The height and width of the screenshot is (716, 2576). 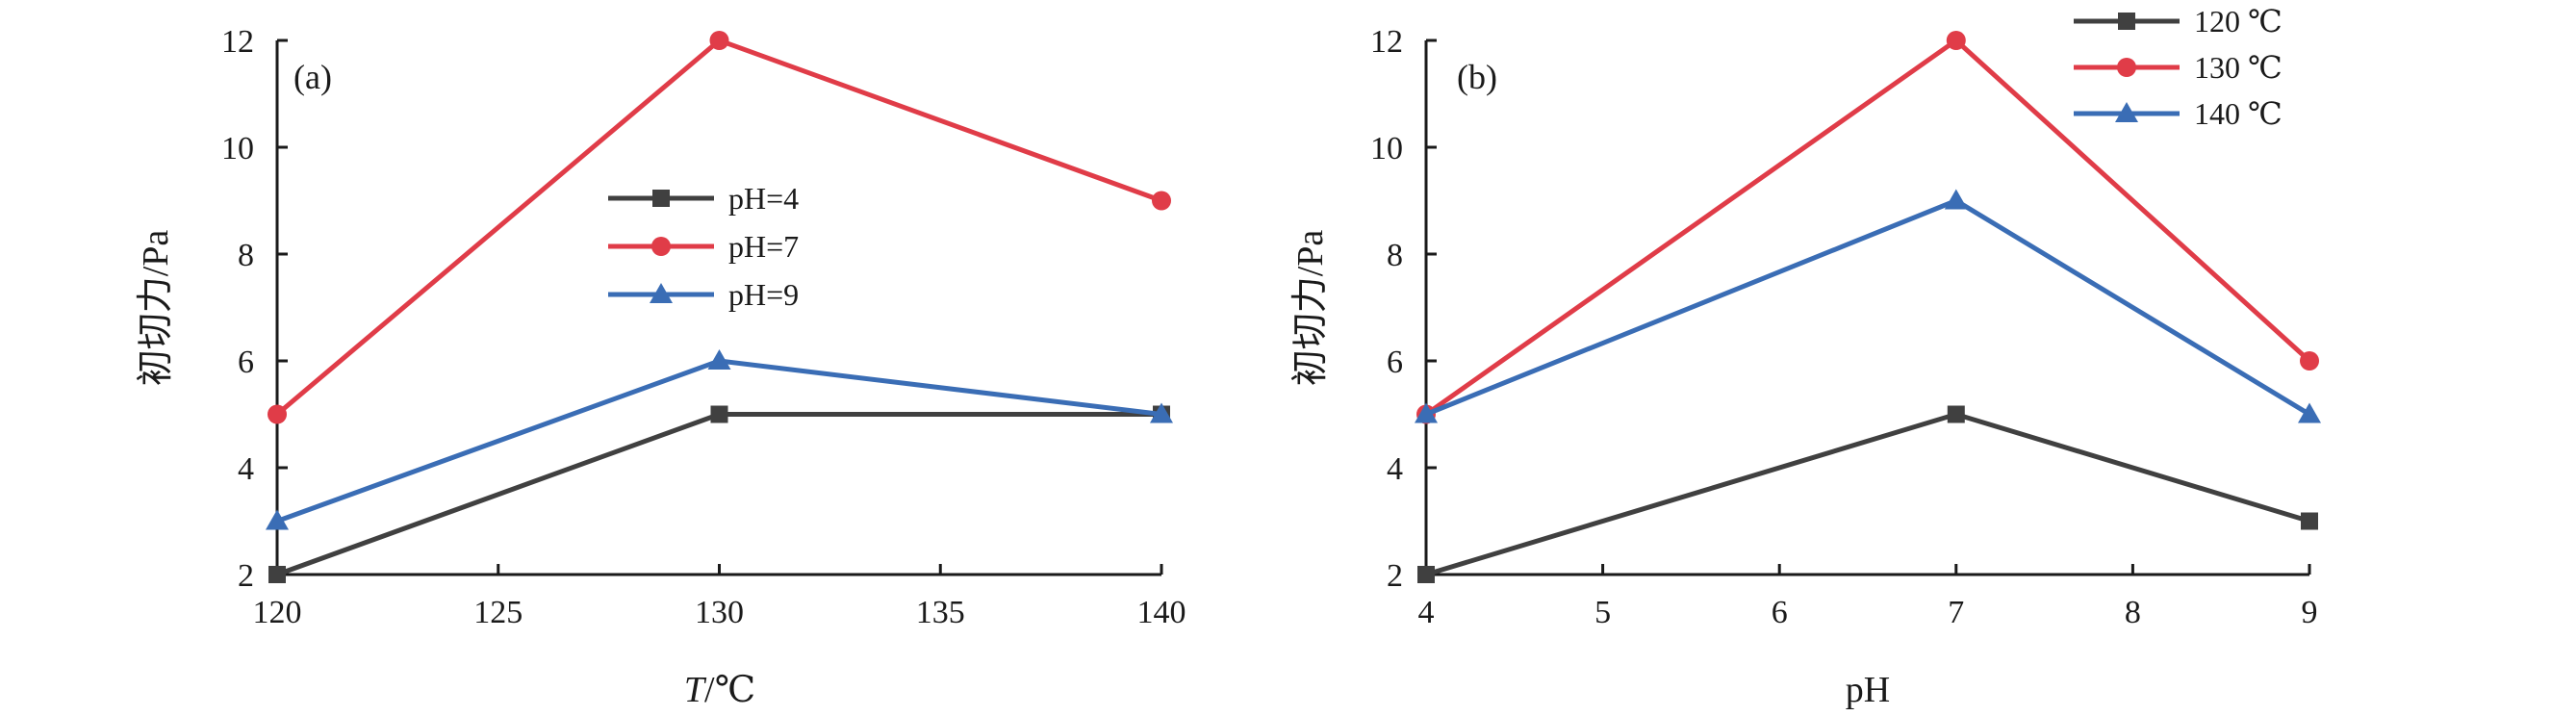 What do you see at coordinates (1868, 690) in the screenshot?
I see `x-axis-title-b: pH` at bounding box center [1868, 690].